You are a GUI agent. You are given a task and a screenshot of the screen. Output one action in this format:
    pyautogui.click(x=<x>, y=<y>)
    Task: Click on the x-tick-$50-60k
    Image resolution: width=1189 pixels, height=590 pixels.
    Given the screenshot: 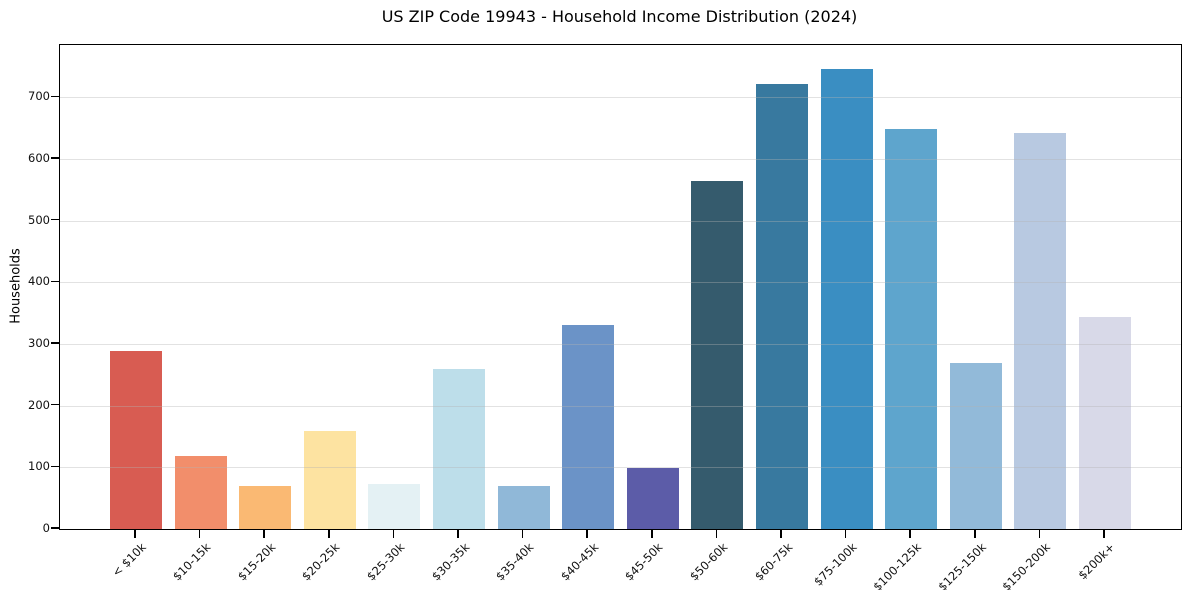 What is the action you would take?
    pyautogui.click(x=716, y=533)
    